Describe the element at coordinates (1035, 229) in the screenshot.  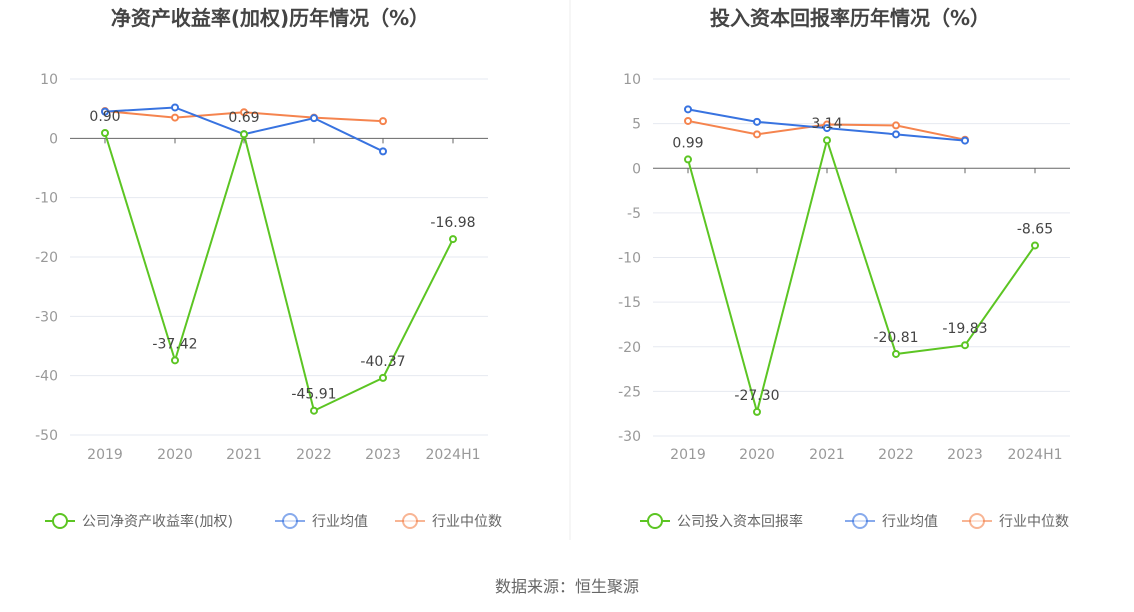
I see `data-label: -8.65` at that location.